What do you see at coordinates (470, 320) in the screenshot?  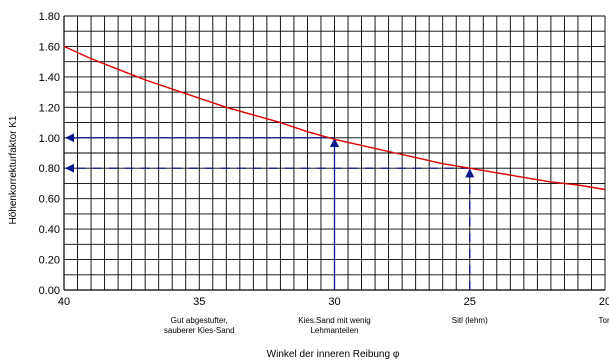 I see `x-annotation-line: Sitl (lehm)` at bounding box center [470, 320].